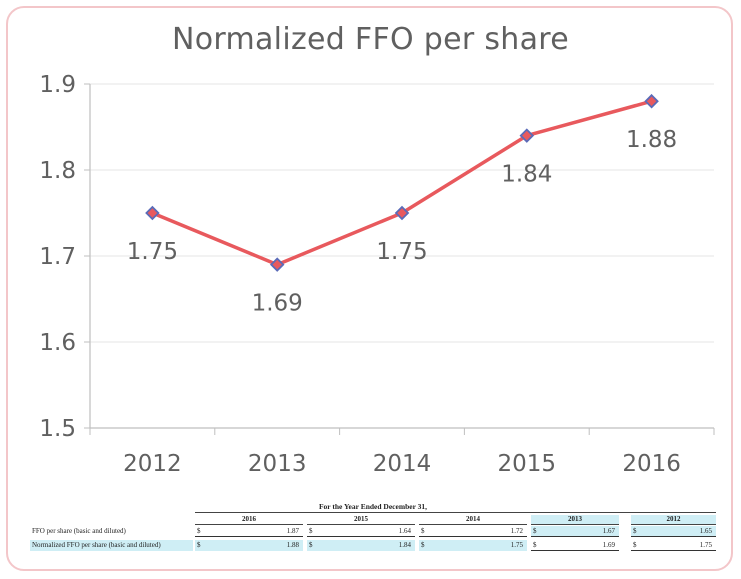 The height and width of the screenshot is (579, 741). Describe the element at coordinates (673, 519) in the screenshot. I see `table-year-2012: 2012` at that location.